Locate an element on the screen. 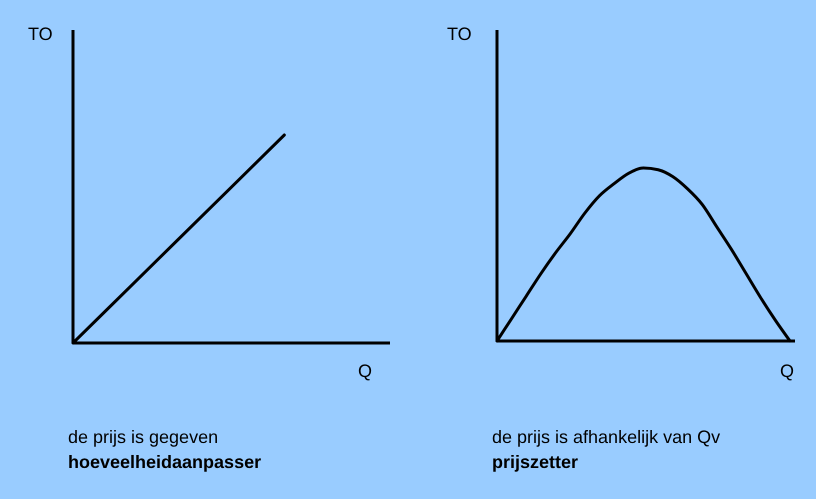  text: de prijs is gegeven is located at coordinates (143, 437).